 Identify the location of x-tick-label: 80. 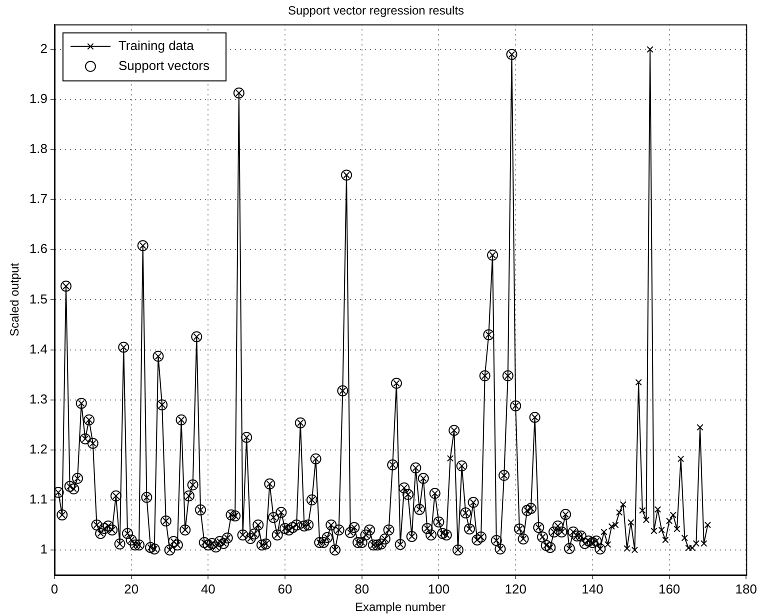
(362, 588).